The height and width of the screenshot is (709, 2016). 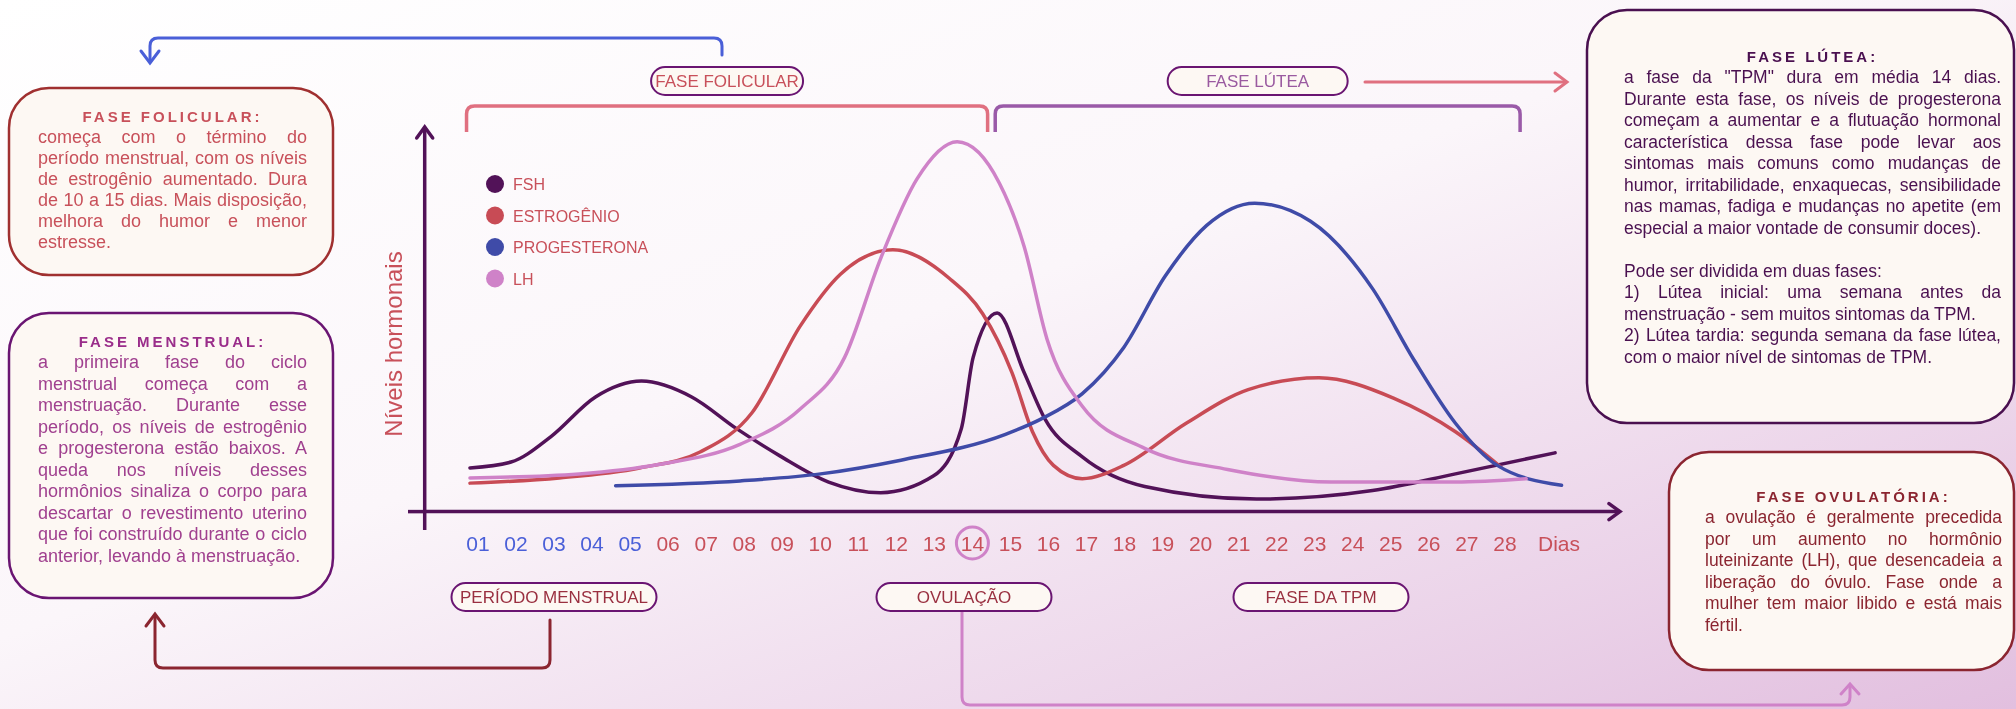 What do you see at coordinates (630, 543) in the screenshot?
I see `x-tick-label: 05` at bounding box center [630, 543].